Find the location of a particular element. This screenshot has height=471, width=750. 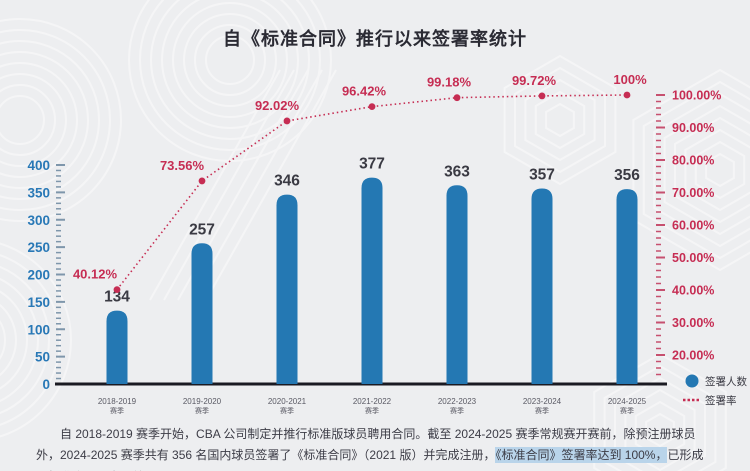

right-axis-tick-label: 50.00% is located at coordinates (693, 258).